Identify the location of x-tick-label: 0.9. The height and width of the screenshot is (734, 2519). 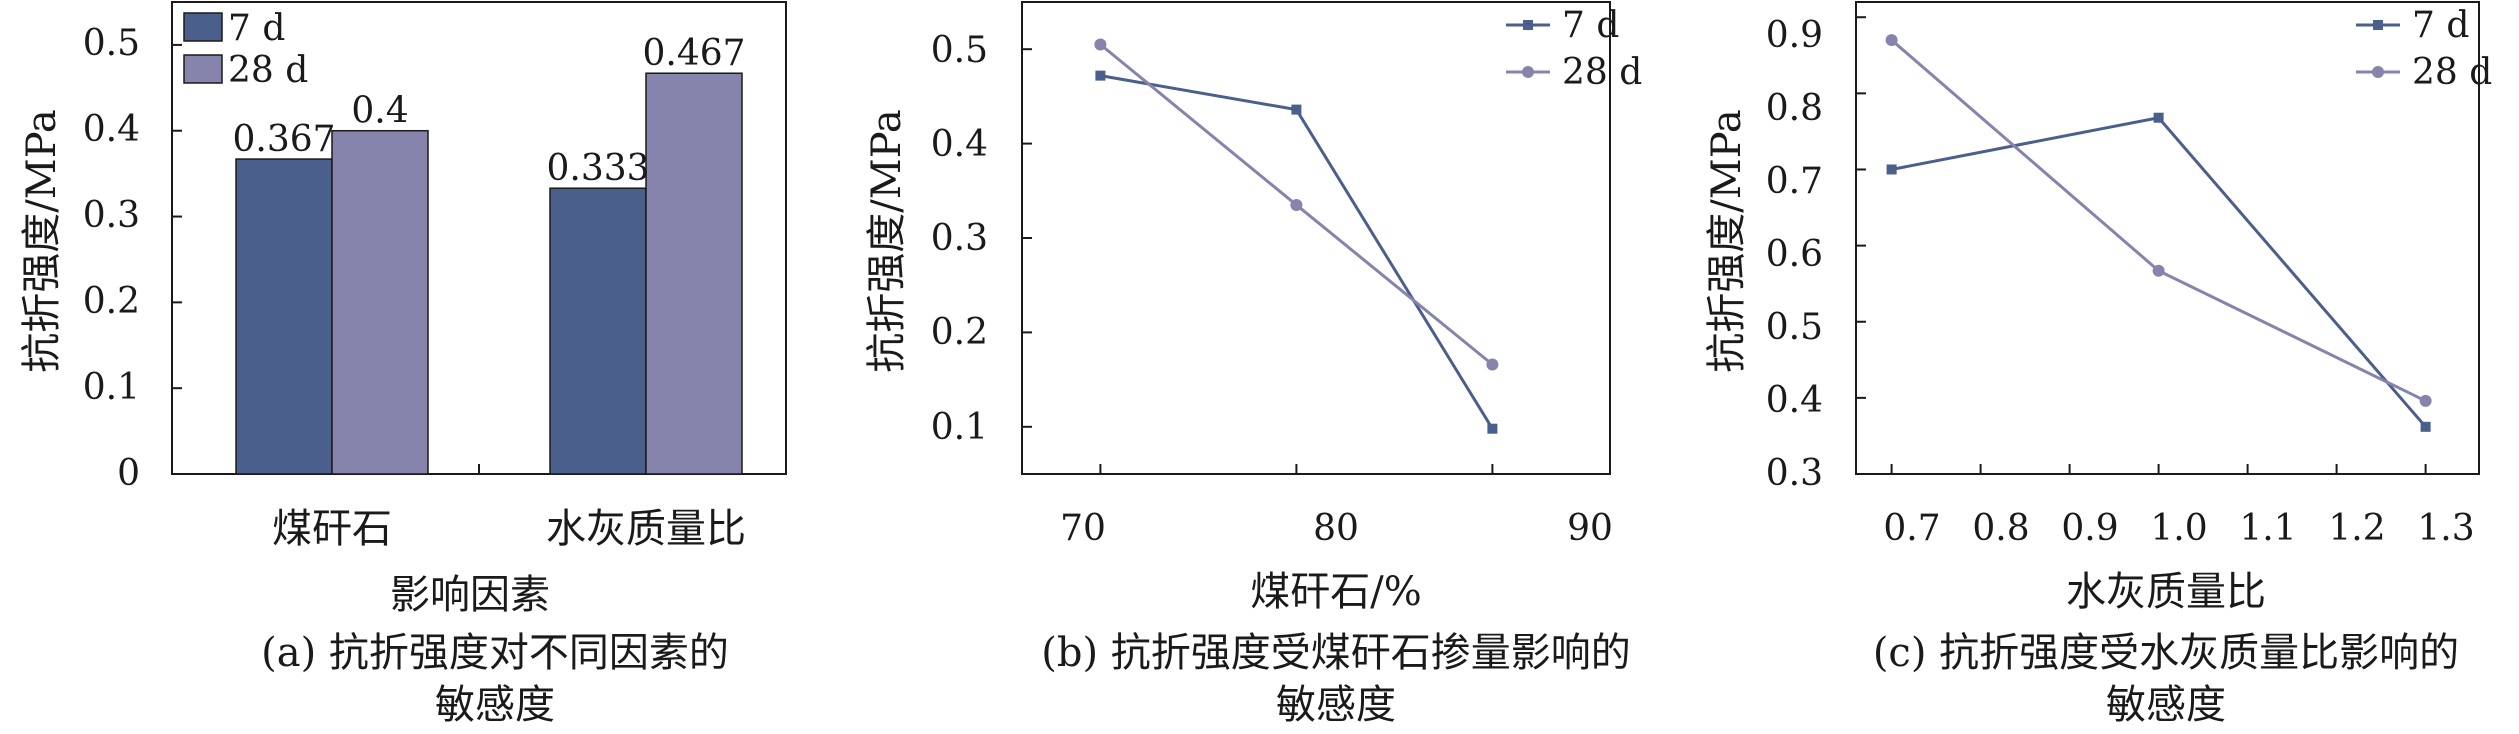
(2089, 528).